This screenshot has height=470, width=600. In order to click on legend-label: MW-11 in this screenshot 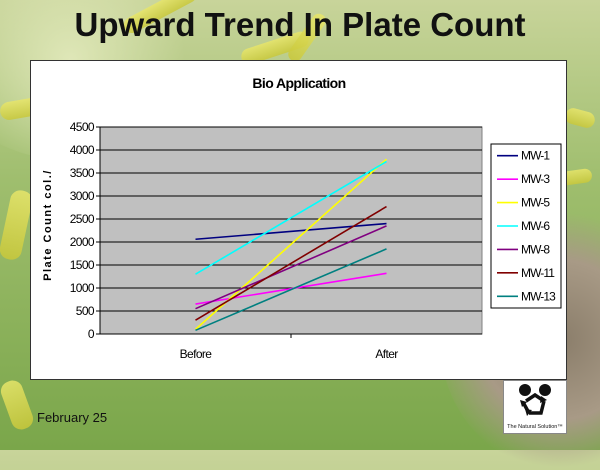, I will do `click(538, 273)`.